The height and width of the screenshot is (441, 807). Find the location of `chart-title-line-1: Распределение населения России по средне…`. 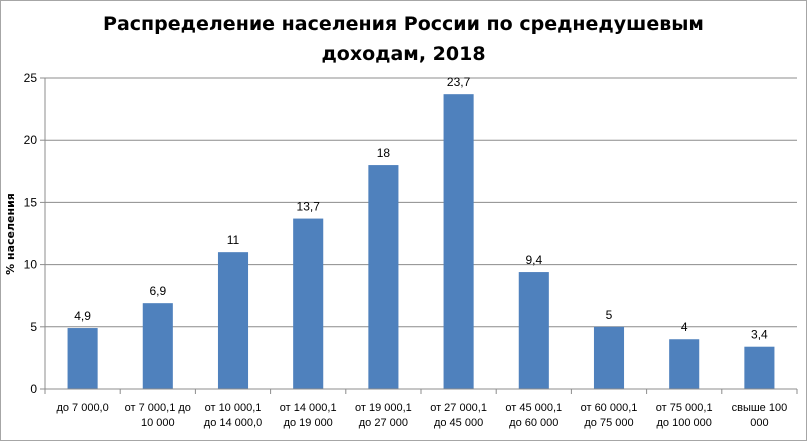

chart-title-line-1: Распределение населения России по средне… is located at coordinates (403, 24).